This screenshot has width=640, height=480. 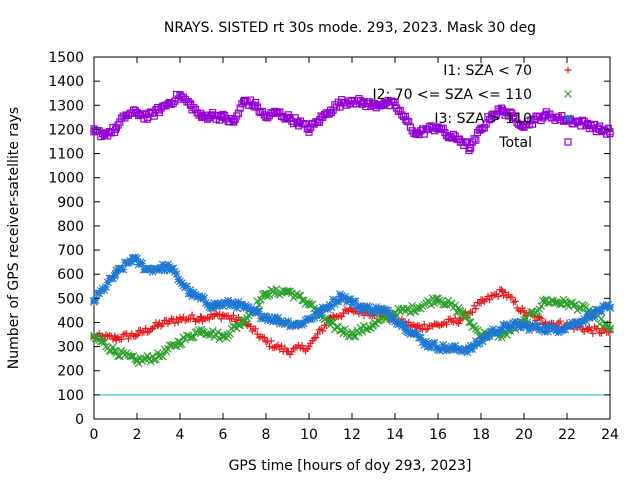 What do you see at coordinates (137, 435) in the screenshot?
I see `x-tick-label: 2` at bounding box center [137, 435].